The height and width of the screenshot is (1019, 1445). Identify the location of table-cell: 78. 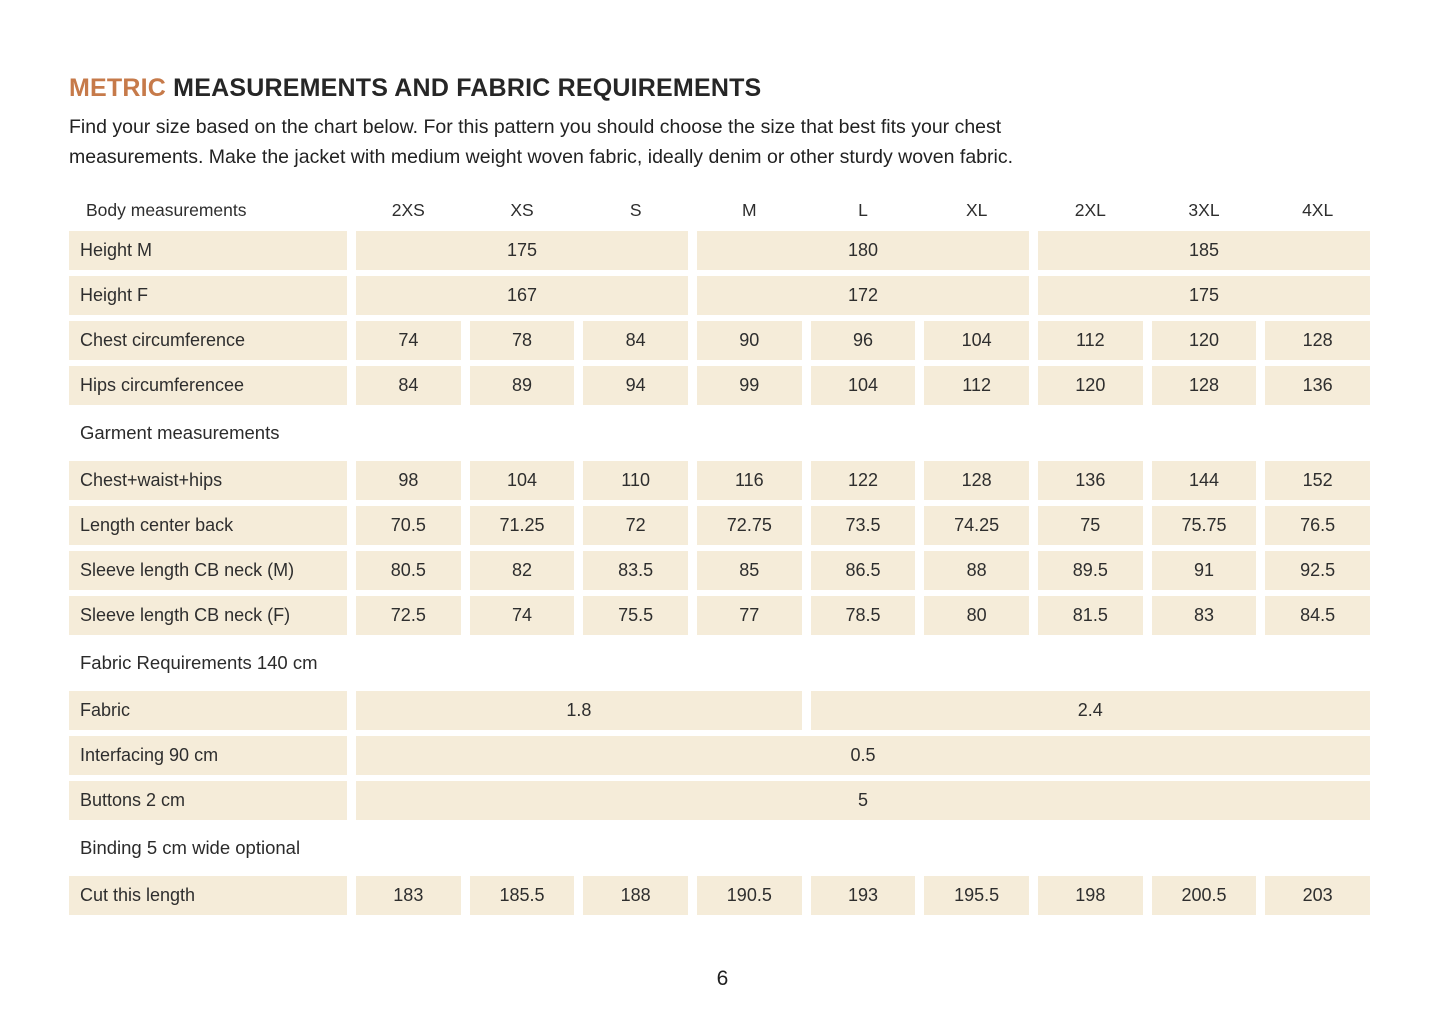
(522, 340).